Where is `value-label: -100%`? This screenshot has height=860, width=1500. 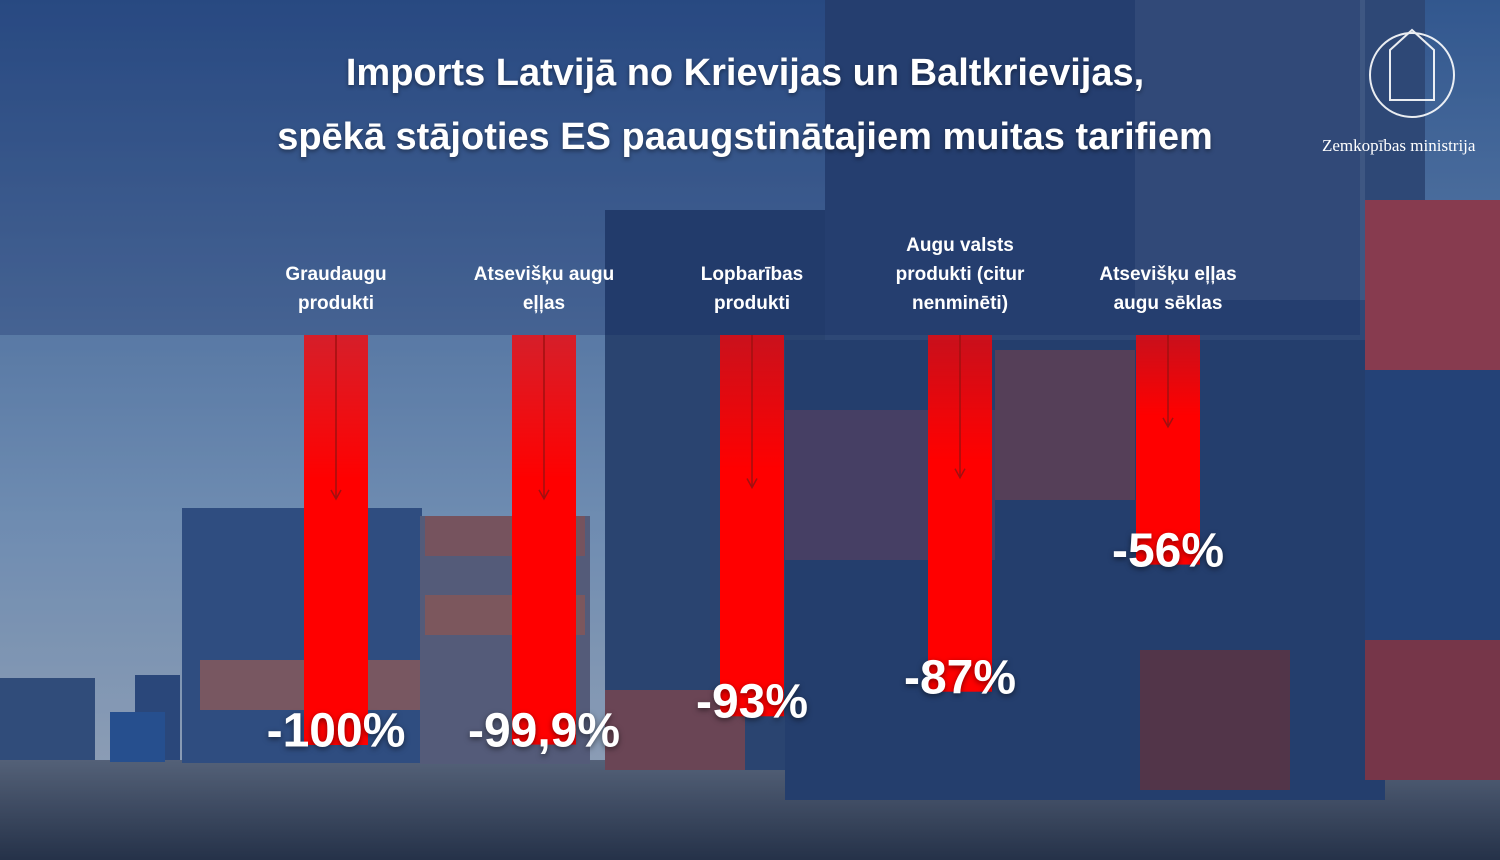
value-label: -100% is located at coordinates (336, 731).